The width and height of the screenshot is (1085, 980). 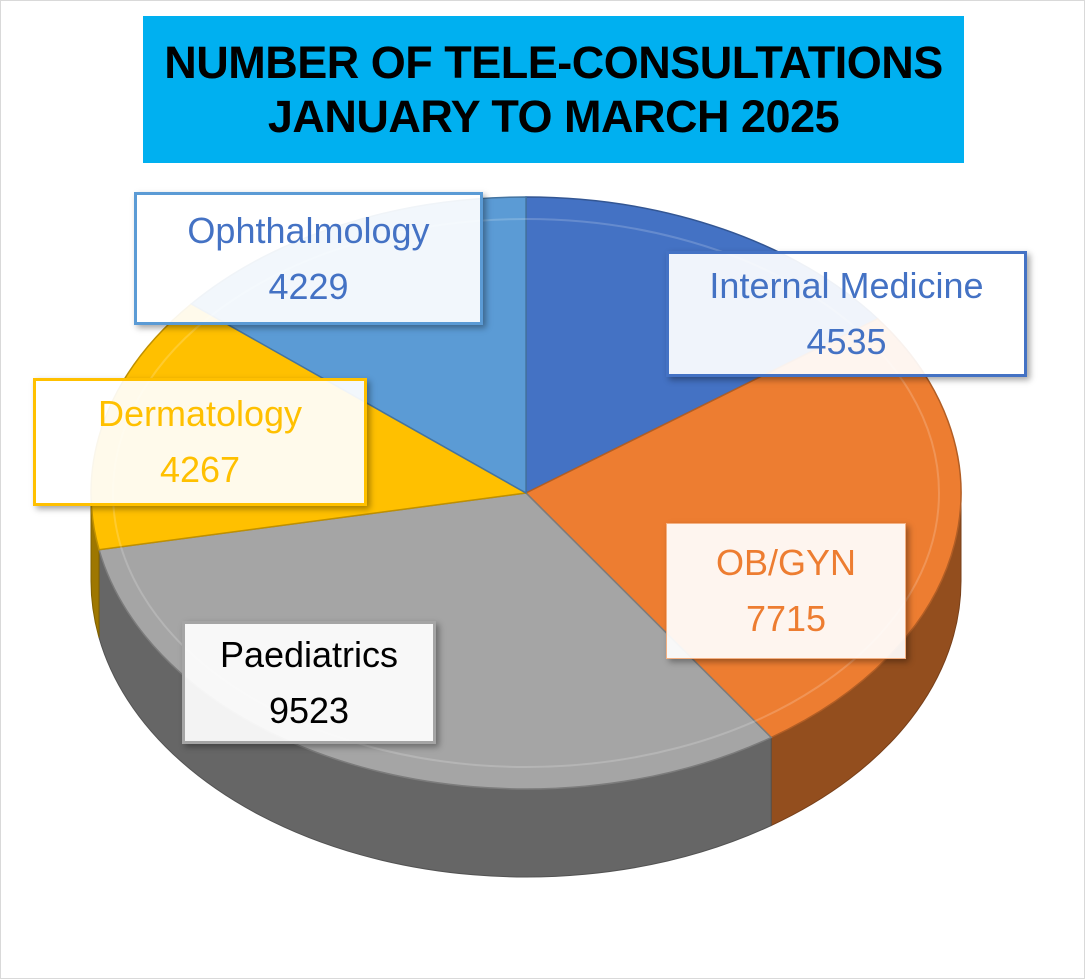 What do you see at coordinates (200, 469) in the screenshot?
I see `label-value: 4267` at bounding box center [200, 469].